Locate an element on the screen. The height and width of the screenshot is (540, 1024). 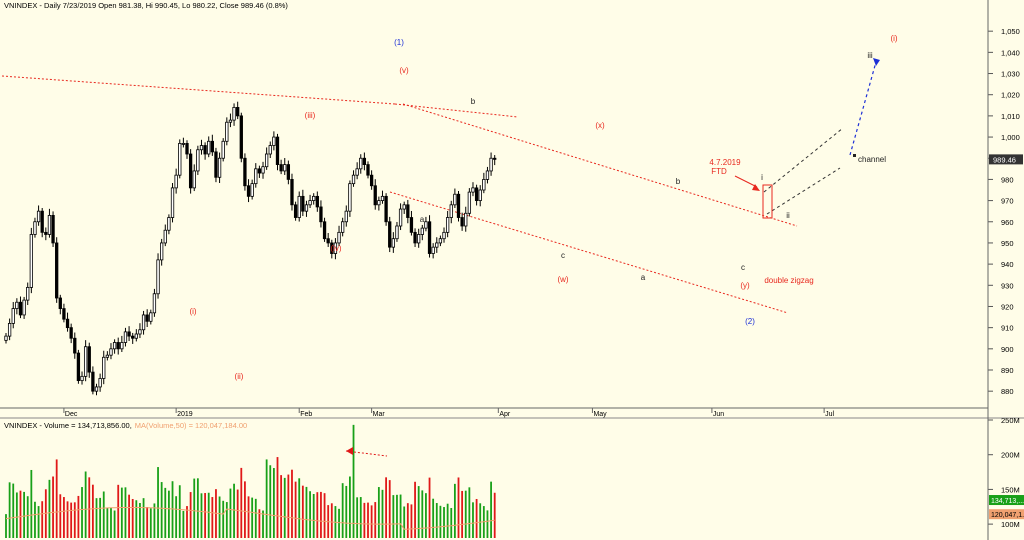
wave-label-small-iii: iii is located at coordinates (870, 55).